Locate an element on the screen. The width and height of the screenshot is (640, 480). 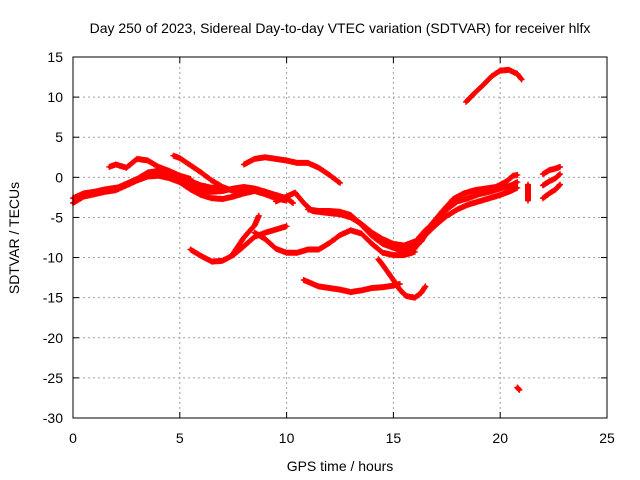
y-tick-label: 10 is located at coordinates (55, 97).